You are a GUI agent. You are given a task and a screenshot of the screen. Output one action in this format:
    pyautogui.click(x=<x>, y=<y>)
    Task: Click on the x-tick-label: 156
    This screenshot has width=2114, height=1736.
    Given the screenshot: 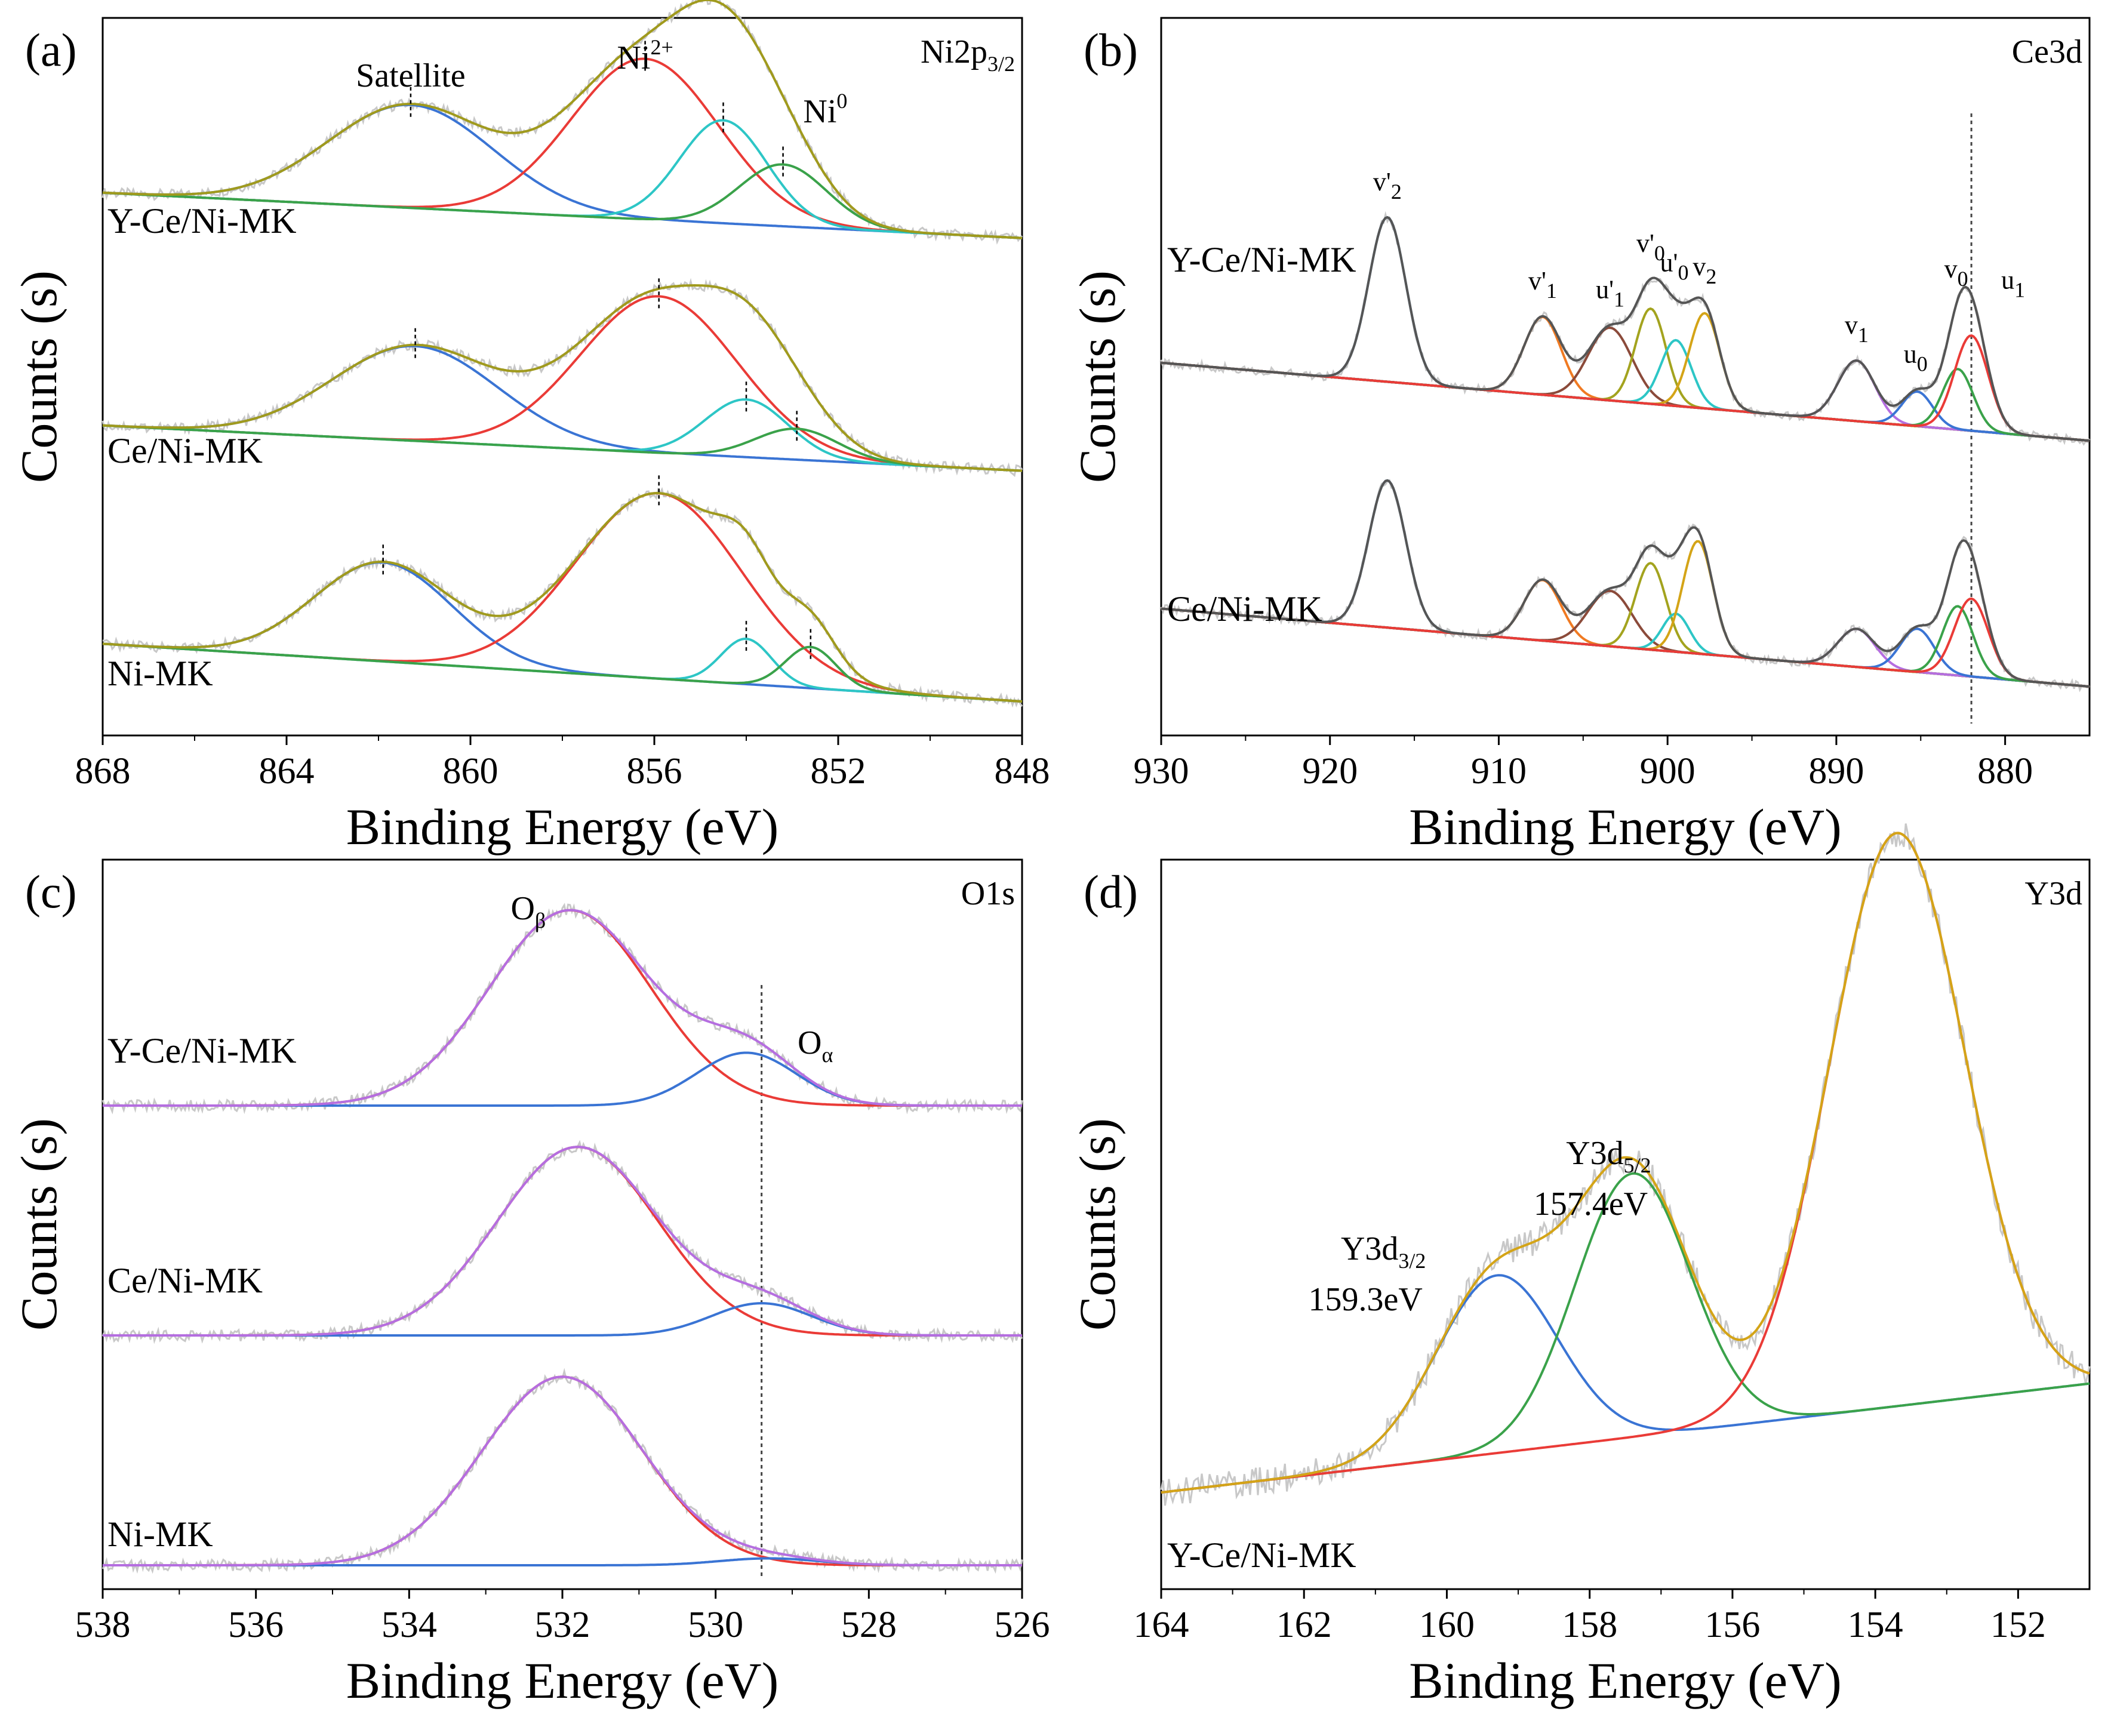 What is the action you would take?
    pyautogui.click(x=1732, y=1625)
    